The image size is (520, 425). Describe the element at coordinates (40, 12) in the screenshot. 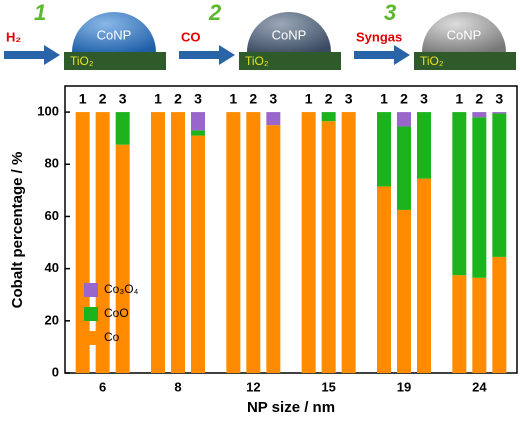

I see `step-number: 1` at that location.